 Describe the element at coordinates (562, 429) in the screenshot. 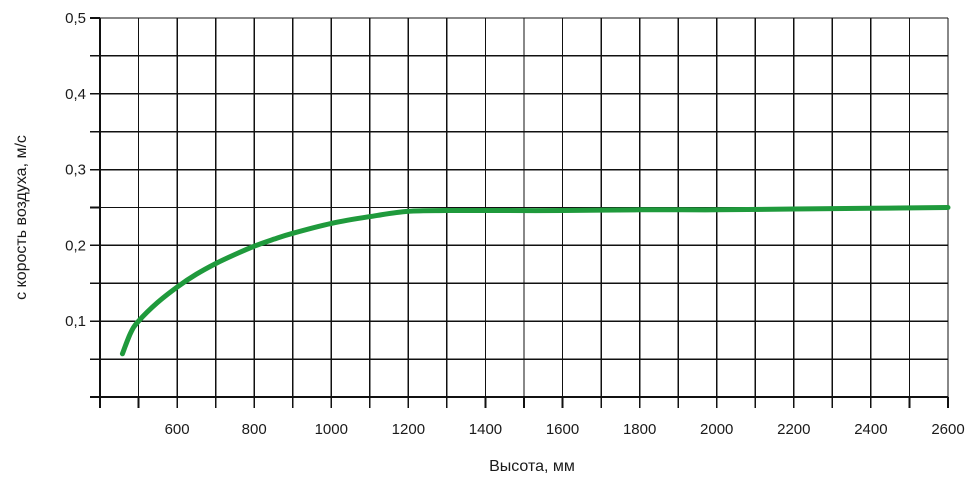

I see `x-tick-label: 1600` at that location.